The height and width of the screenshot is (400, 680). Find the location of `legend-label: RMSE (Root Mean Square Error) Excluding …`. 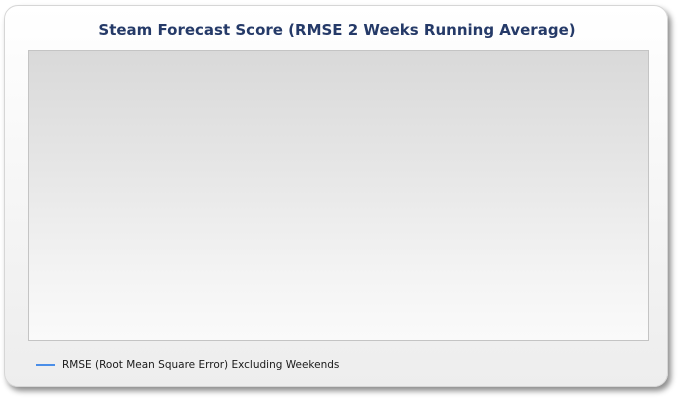

legend-label: RMSE (Root Mean Square Error) Excluding … is located at coordinates (201, 365).